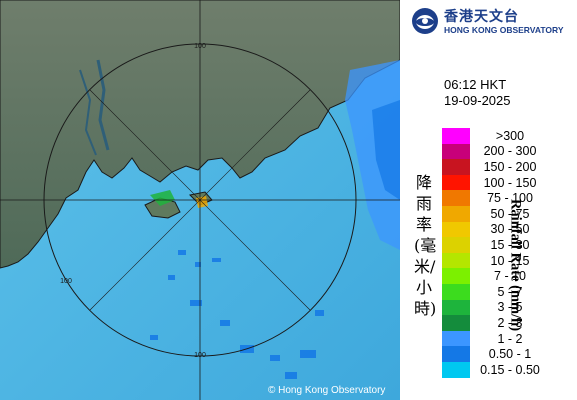 Image resolution: width=577 pixels, height=400 pixels. I want to click on estuary-branch, so click(88, 112).